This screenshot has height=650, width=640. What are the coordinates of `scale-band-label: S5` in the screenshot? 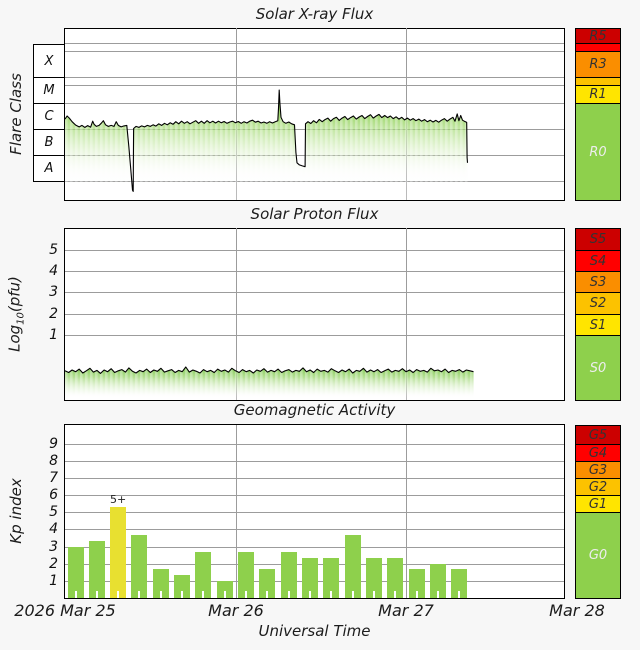 It's located at (598, 239).